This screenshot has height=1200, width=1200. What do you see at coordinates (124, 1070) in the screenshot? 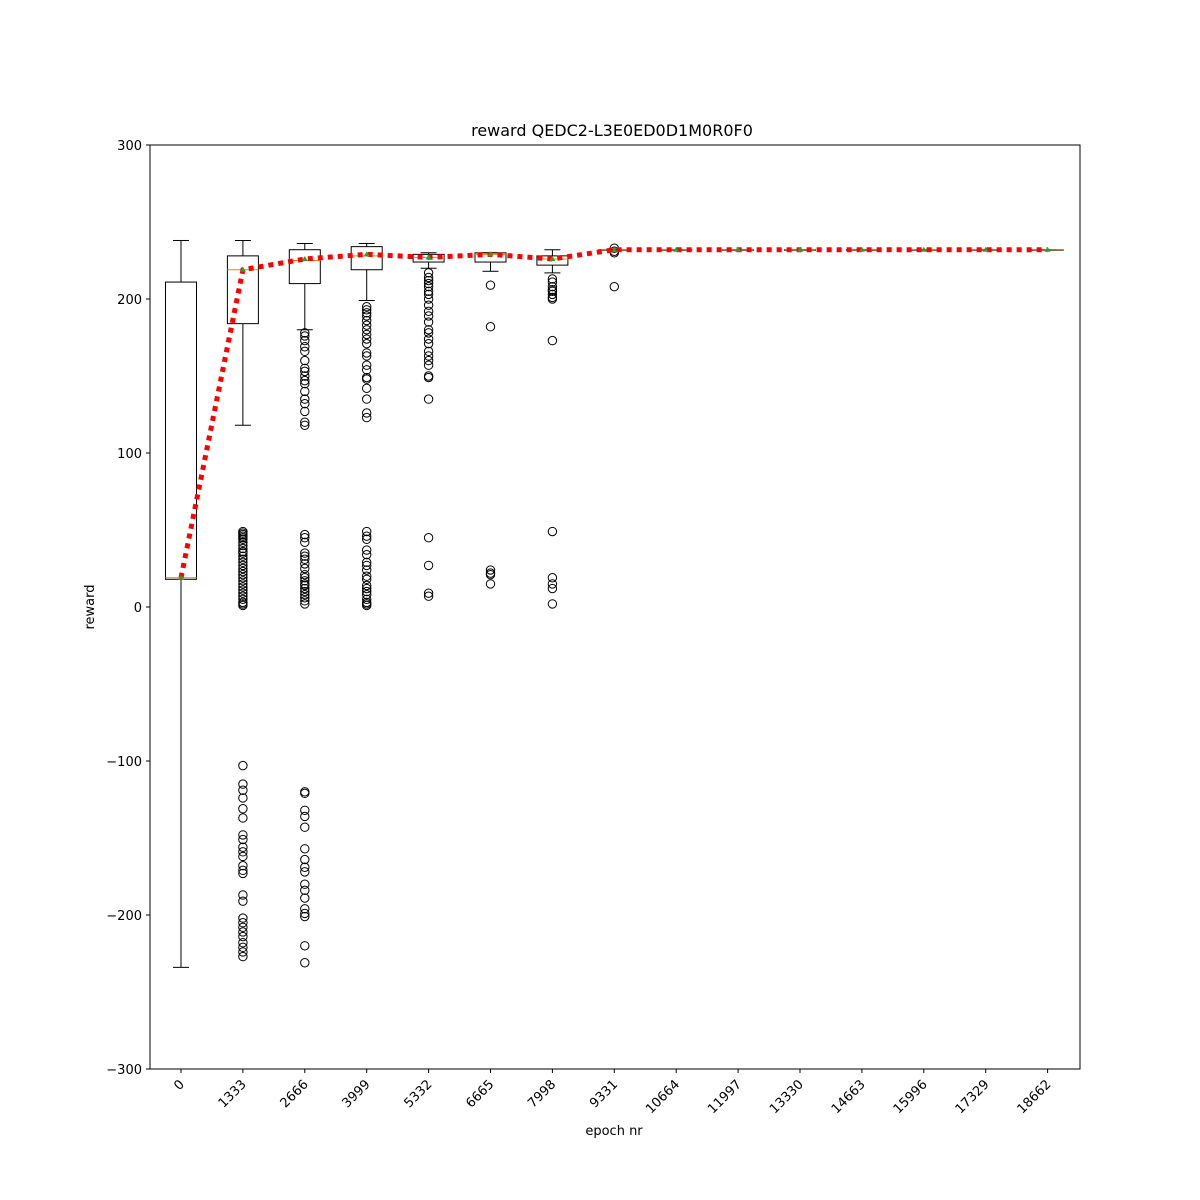
I see `y-tick-label: −300` at bounding box center [124, 1070].